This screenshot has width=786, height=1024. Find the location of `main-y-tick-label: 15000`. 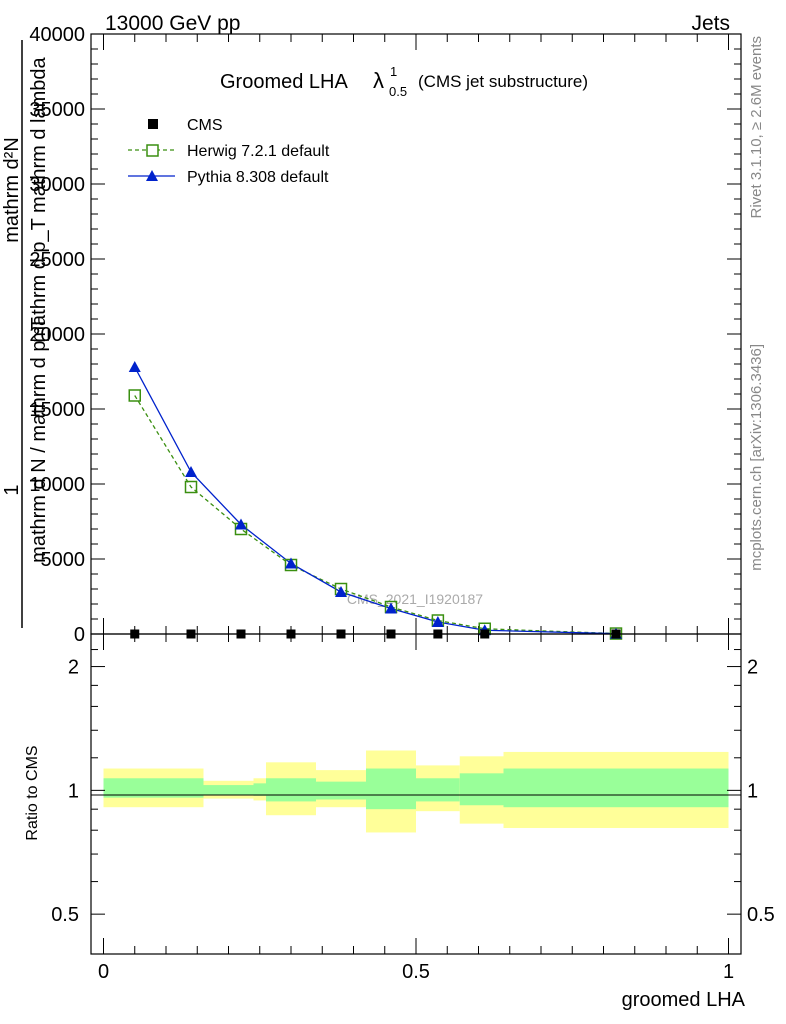

main-y-tick-label: 15000 is located at coordinates (57, 410).